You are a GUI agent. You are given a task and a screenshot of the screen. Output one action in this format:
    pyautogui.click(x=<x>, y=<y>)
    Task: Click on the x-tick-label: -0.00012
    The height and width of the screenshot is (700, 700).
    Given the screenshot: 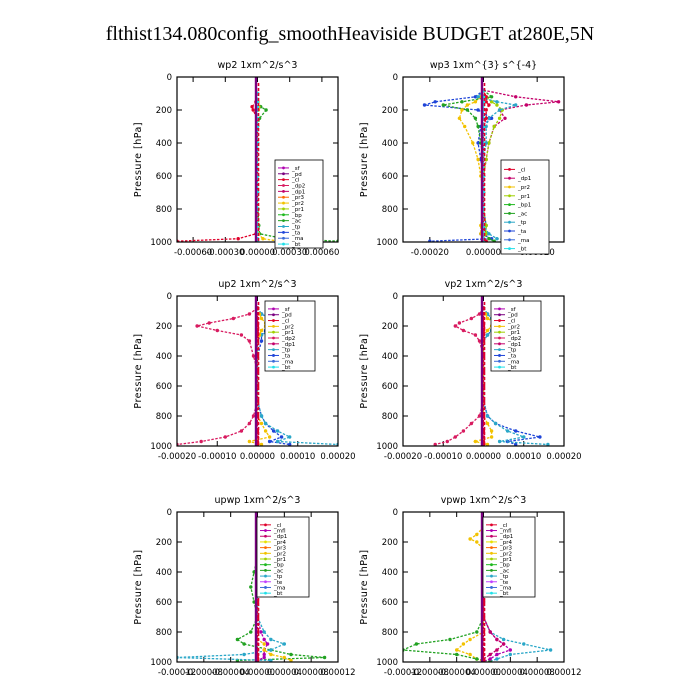 What is the action you would take?
    pyautogui.click(x=403, y=673)
    